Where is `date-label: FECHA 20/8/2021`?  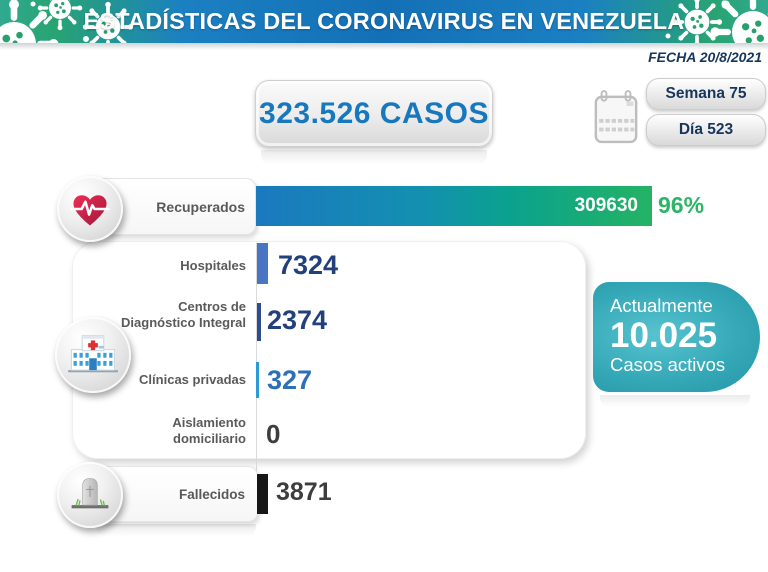 date-label: FECHA 20/8/2021 is located at coordinates (705, 57).